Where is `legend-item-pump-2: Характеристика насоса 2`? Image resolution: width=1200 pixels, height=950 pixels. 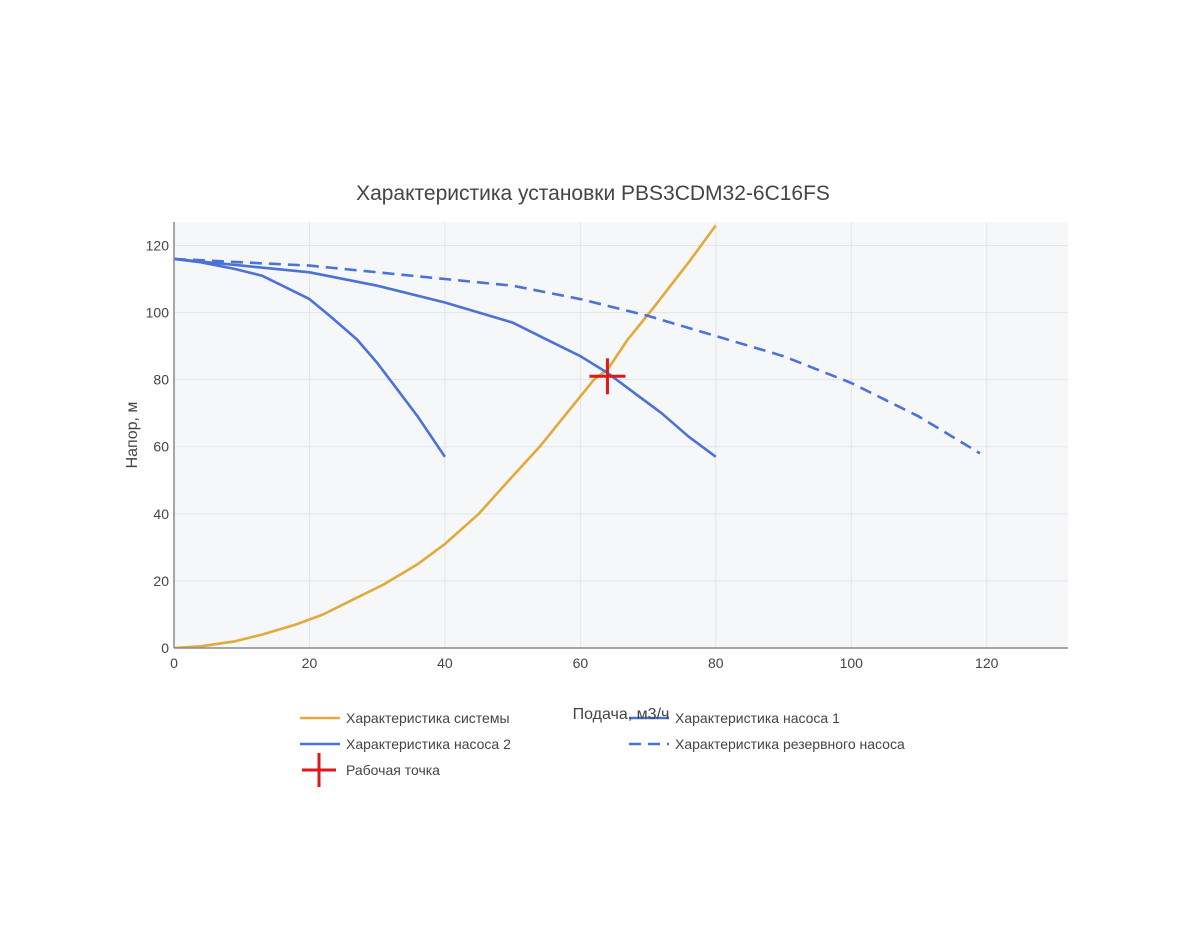 legend-item-pump-2: Характеристика насоса 2 is located at coordinates (405, 744).